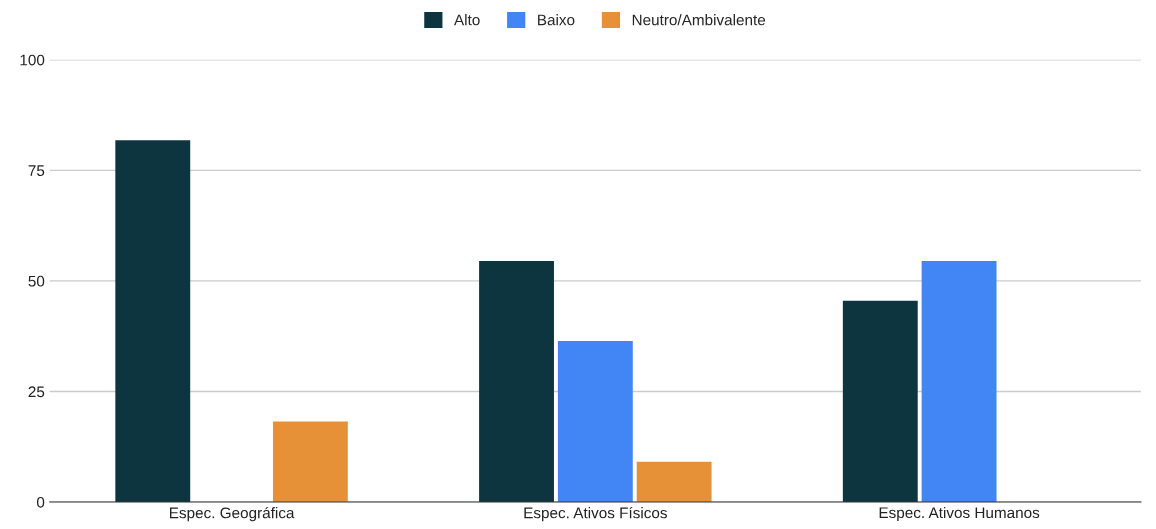  I want to click on x-tick-label: Espec. Geográfica, so click(232, 514).